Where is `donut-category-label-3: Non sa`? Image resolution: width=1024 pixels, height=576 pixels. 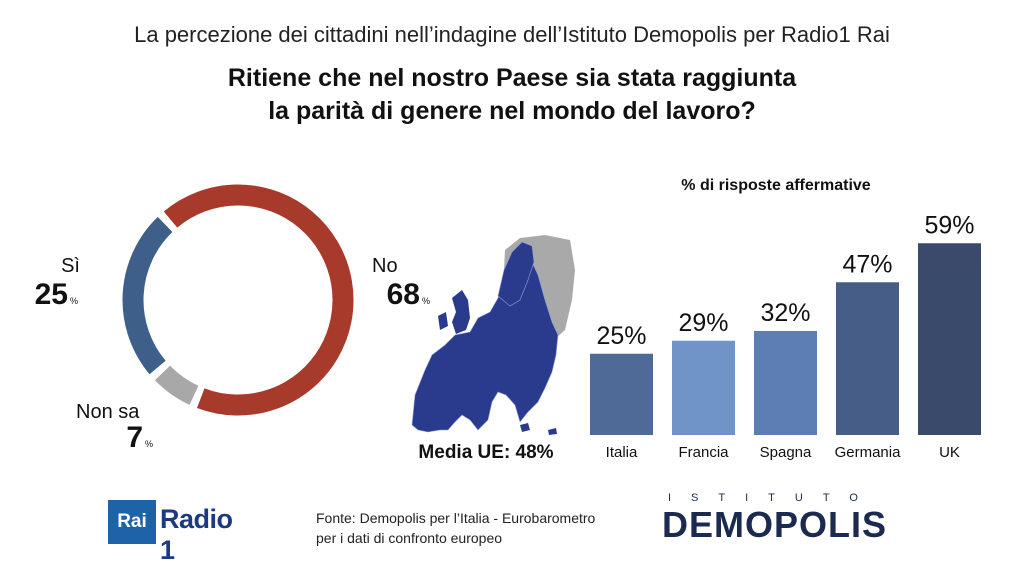 donut-category-label-3: Non sa is located at coordinates (108, 412).